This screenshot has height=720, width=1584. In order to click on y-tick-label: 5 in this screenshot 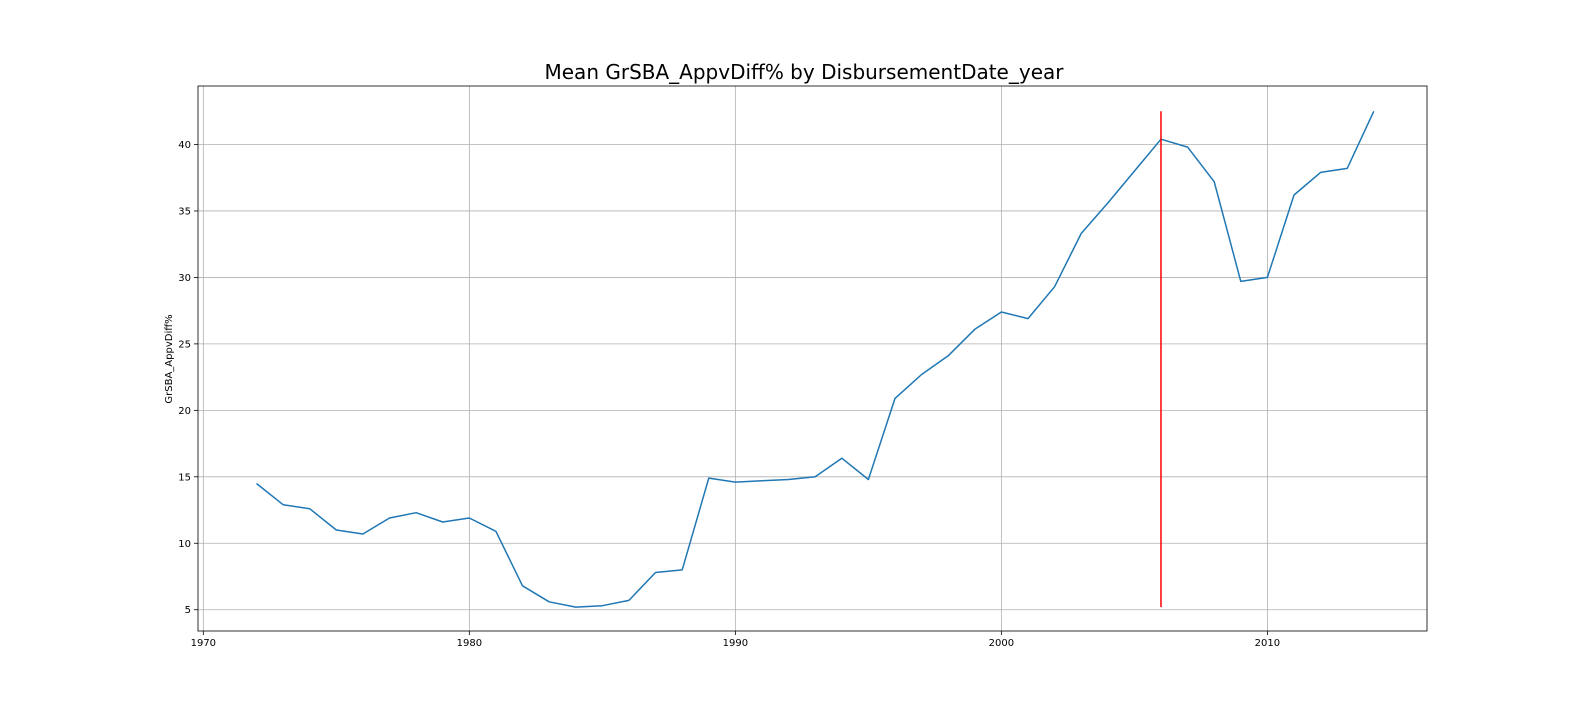, I will do `click(188, 610)`.